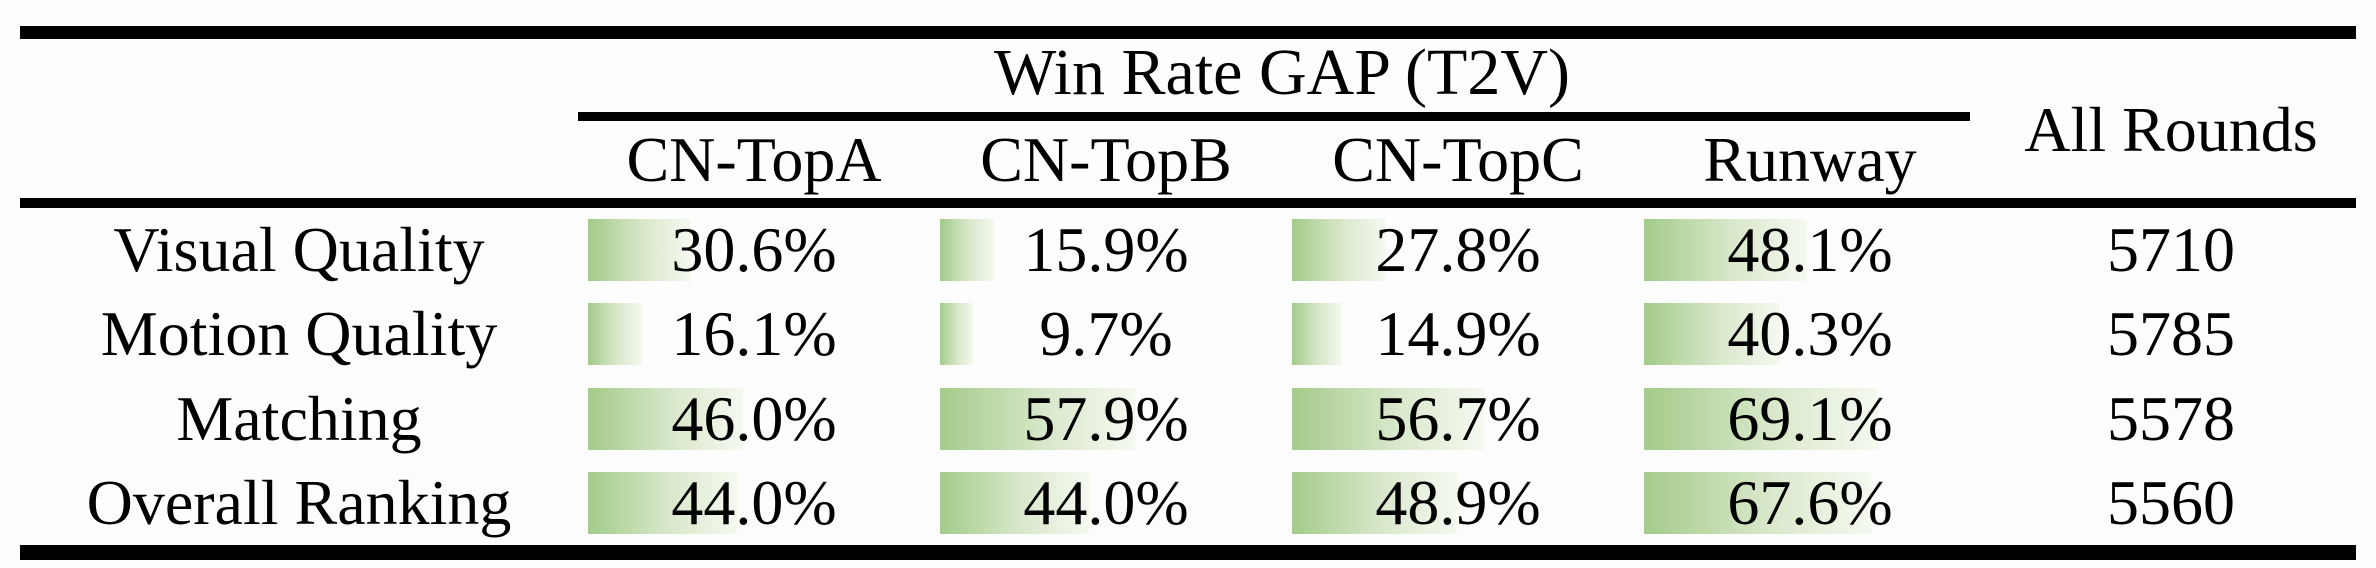  I want to click on data-cell-runway: 40.3%, so click(1810, 334).